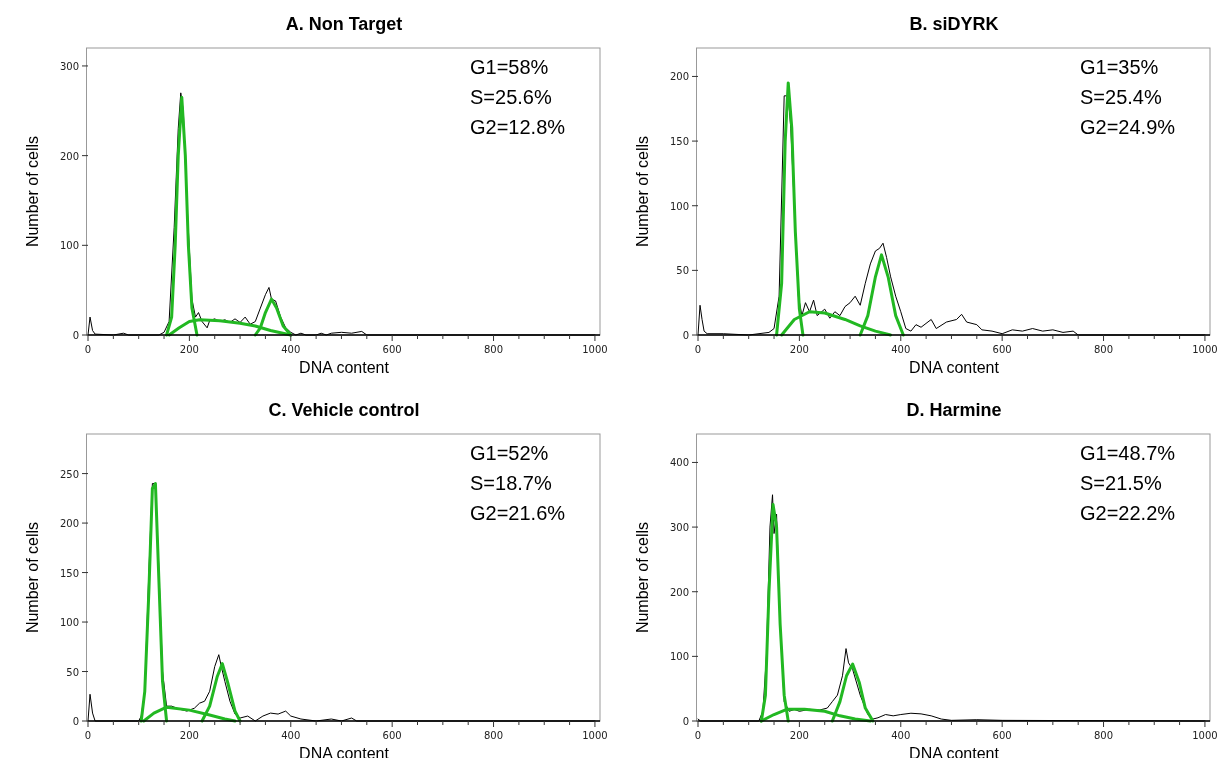  What do you see at coordinates (344, 410) in the screenshot?
I see `chart-title: C. Vehicle control` at bounding box center [344, 410].